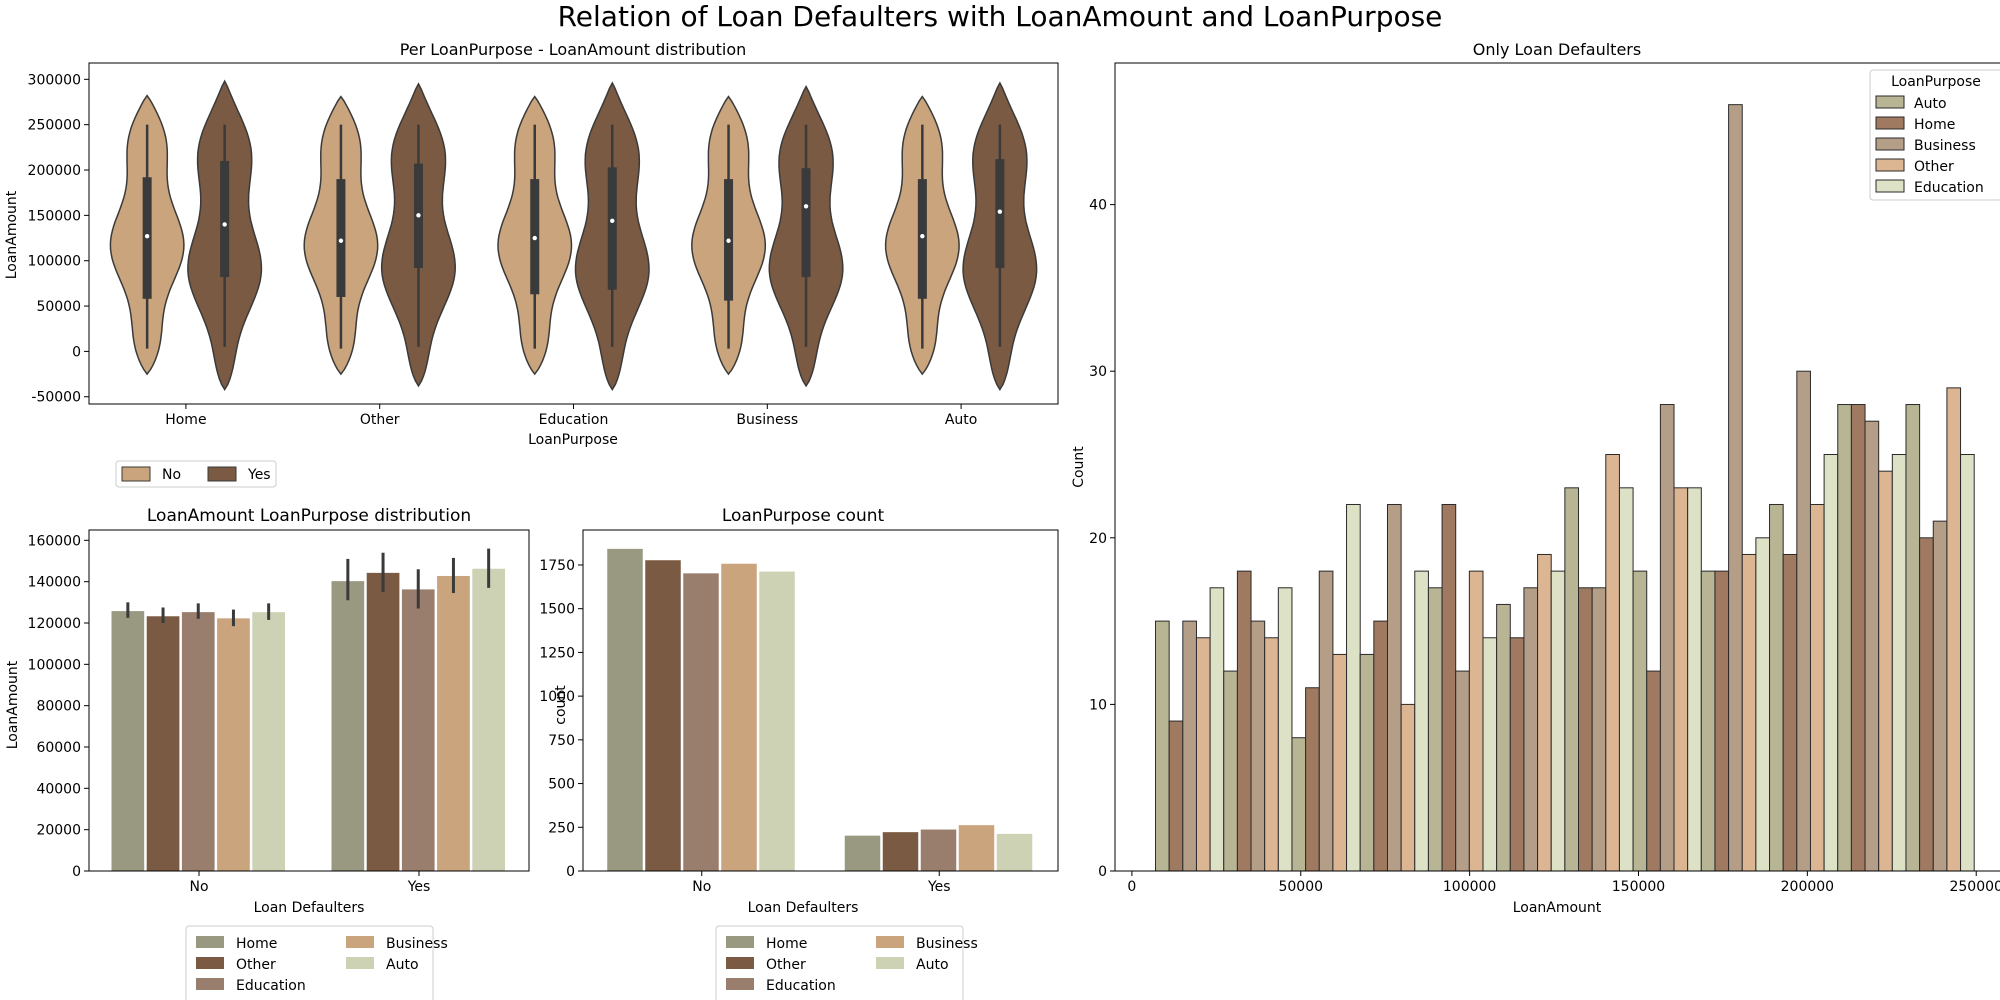 The width and height of the screenshot is (2000, 1000). What do you see at coordinates (54, 262) in the screenshot?
I see `violin-ytick-label: 100000` at bounding box center [54, 262].